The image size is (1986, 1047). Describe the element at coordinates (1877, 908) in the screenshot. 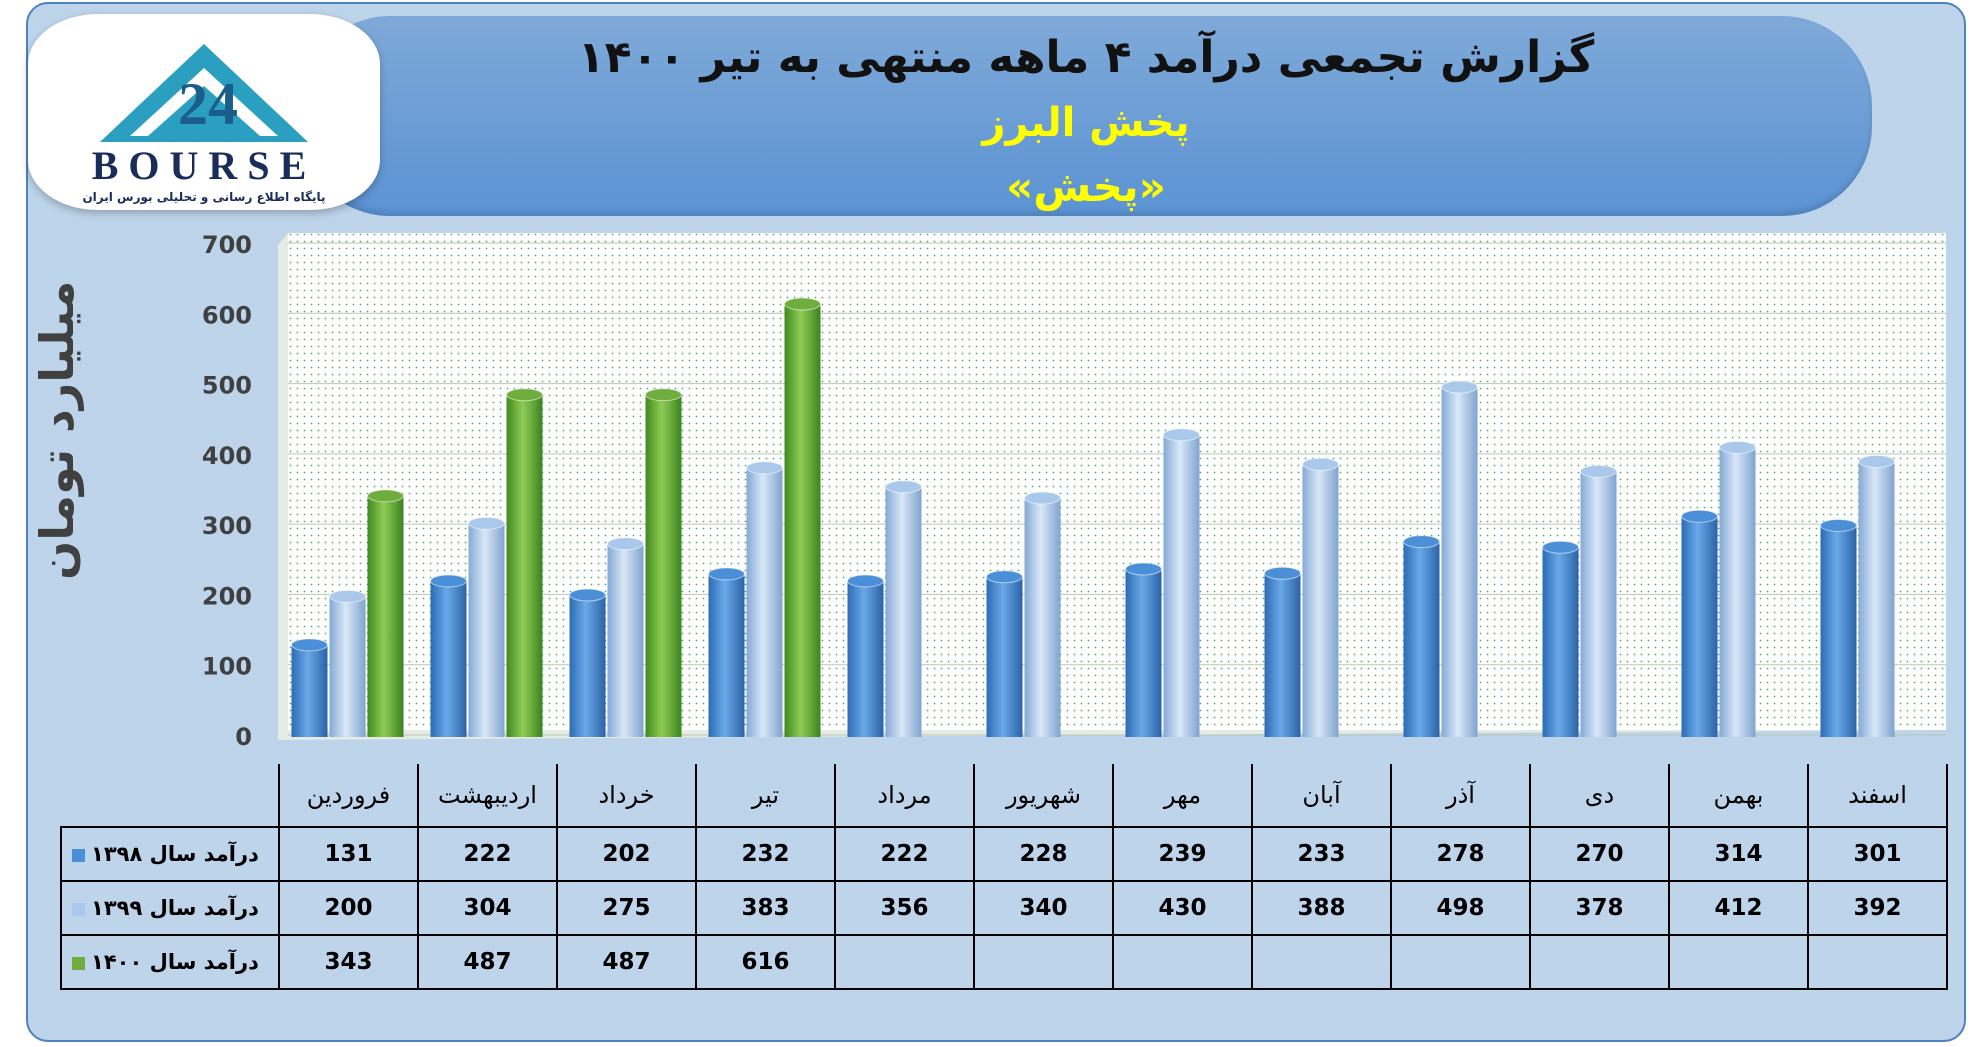

I see `table-cell: 392` at that location.